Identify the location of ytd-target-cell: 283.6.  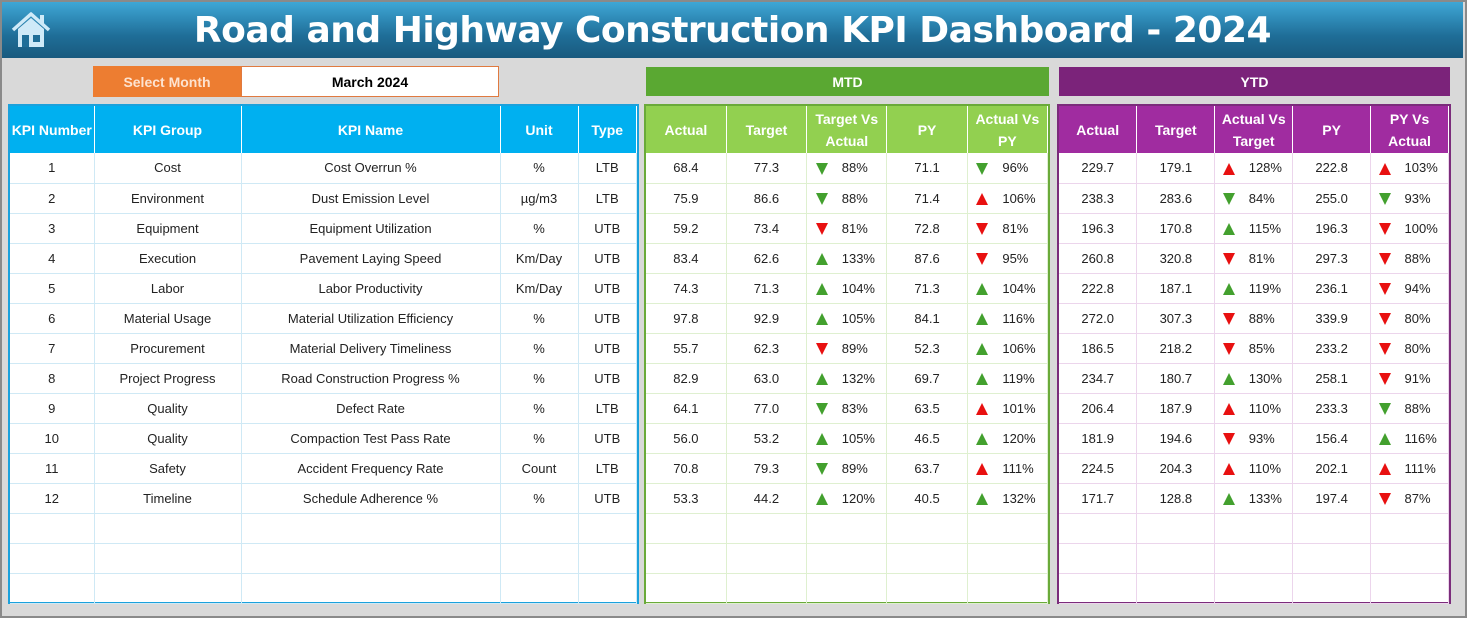
(1176, 198).